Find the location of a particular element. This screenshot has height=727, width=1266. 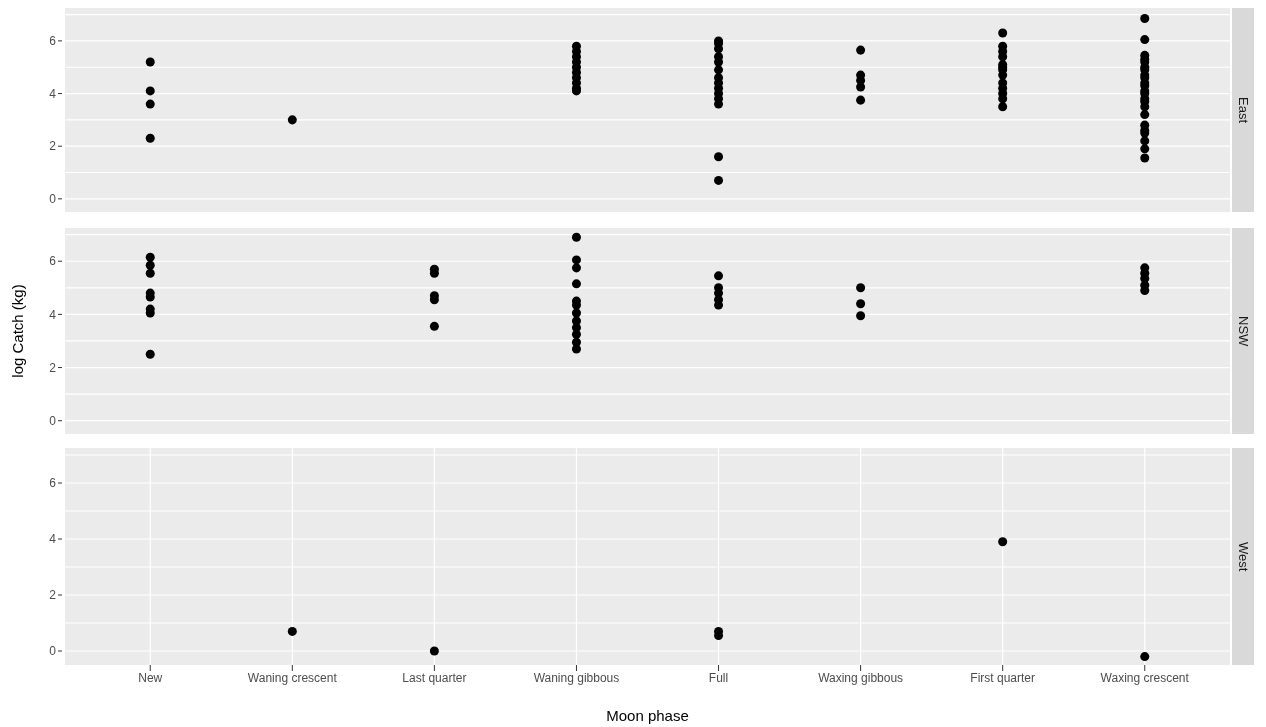

x-tick-label: Waxing crescent is located at coordinates (1145, 677).